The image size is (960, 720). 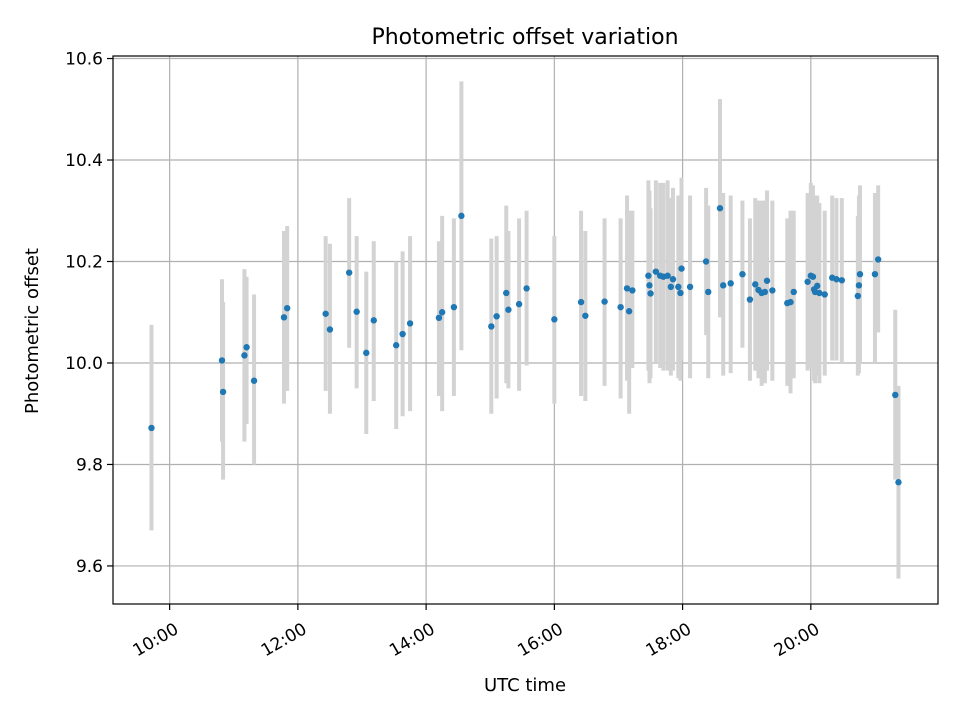 What do you see at coordinates (669, 640) in the screenshot?
I see `x-tick-label: 18:00` at bounding box center [669, 640].